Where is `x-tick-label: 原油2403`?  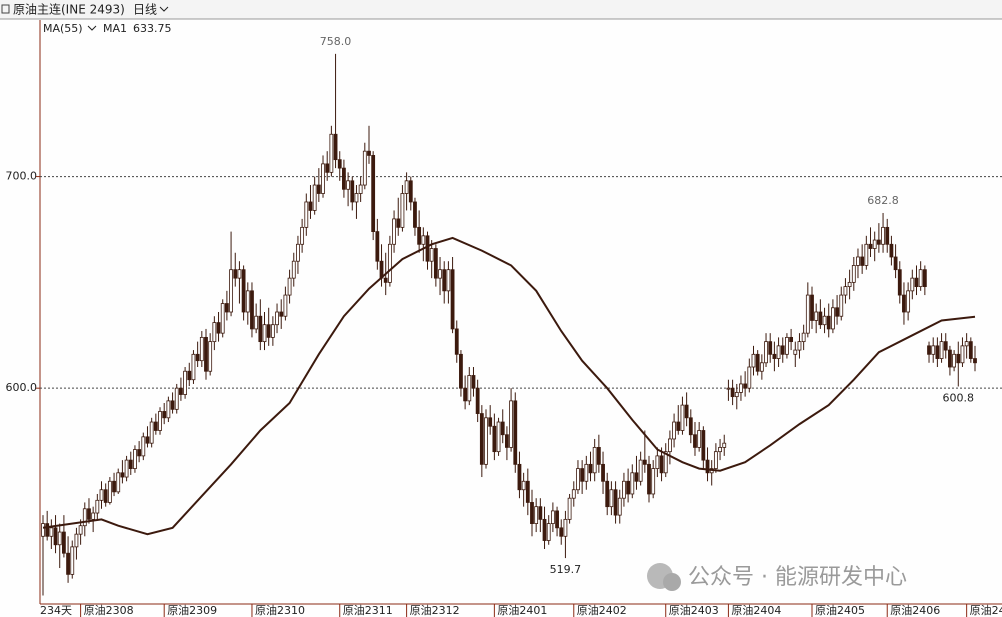 x-tick-label: 原油2403 is located at coordinates (694, 610).